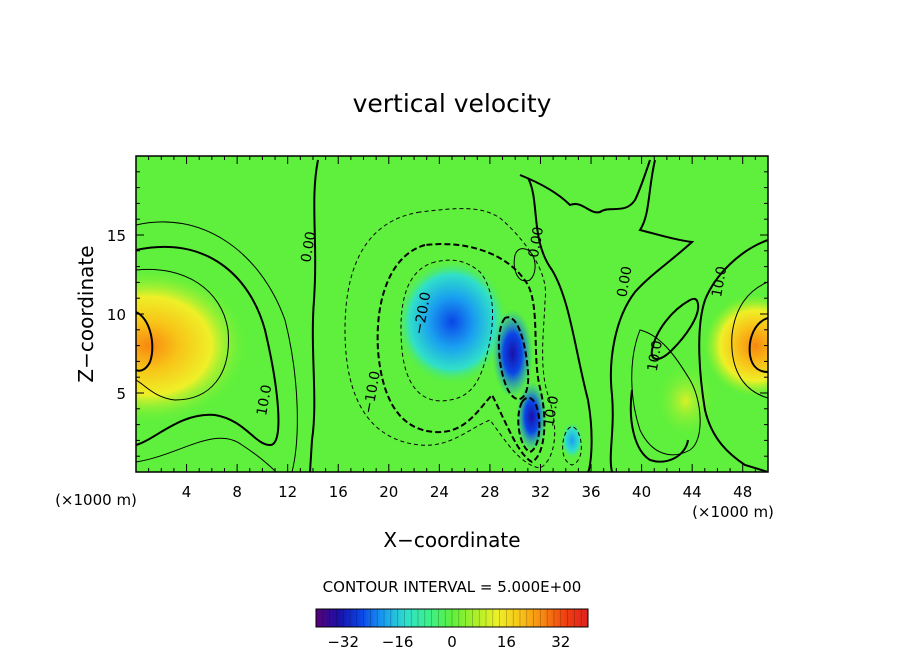 The height and width of the screenshot is (654, 904). I want to click on colorbar: −32 −16 0 16 32, so click(452, 629).